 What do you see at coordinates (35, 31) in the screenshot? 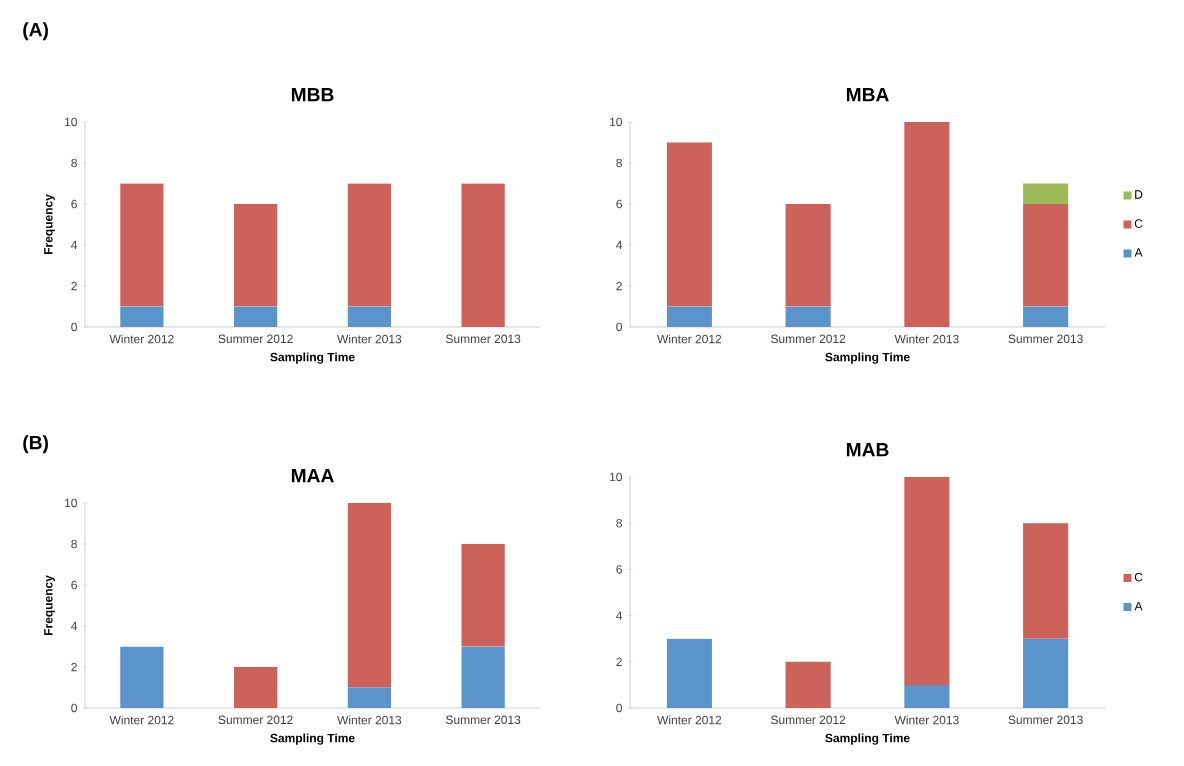
I see `text: (A)` at bounding box center [35, 31].